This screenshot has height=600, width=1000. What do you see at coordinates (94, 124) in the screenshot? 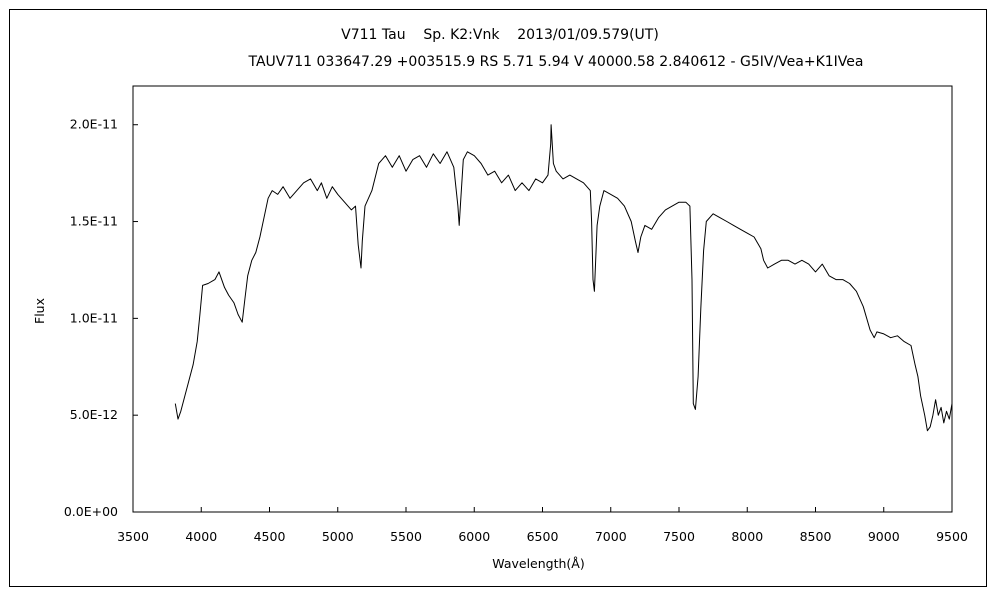
I see `y-tick-label: 2.0E-11` at bounding box center [94, 124].